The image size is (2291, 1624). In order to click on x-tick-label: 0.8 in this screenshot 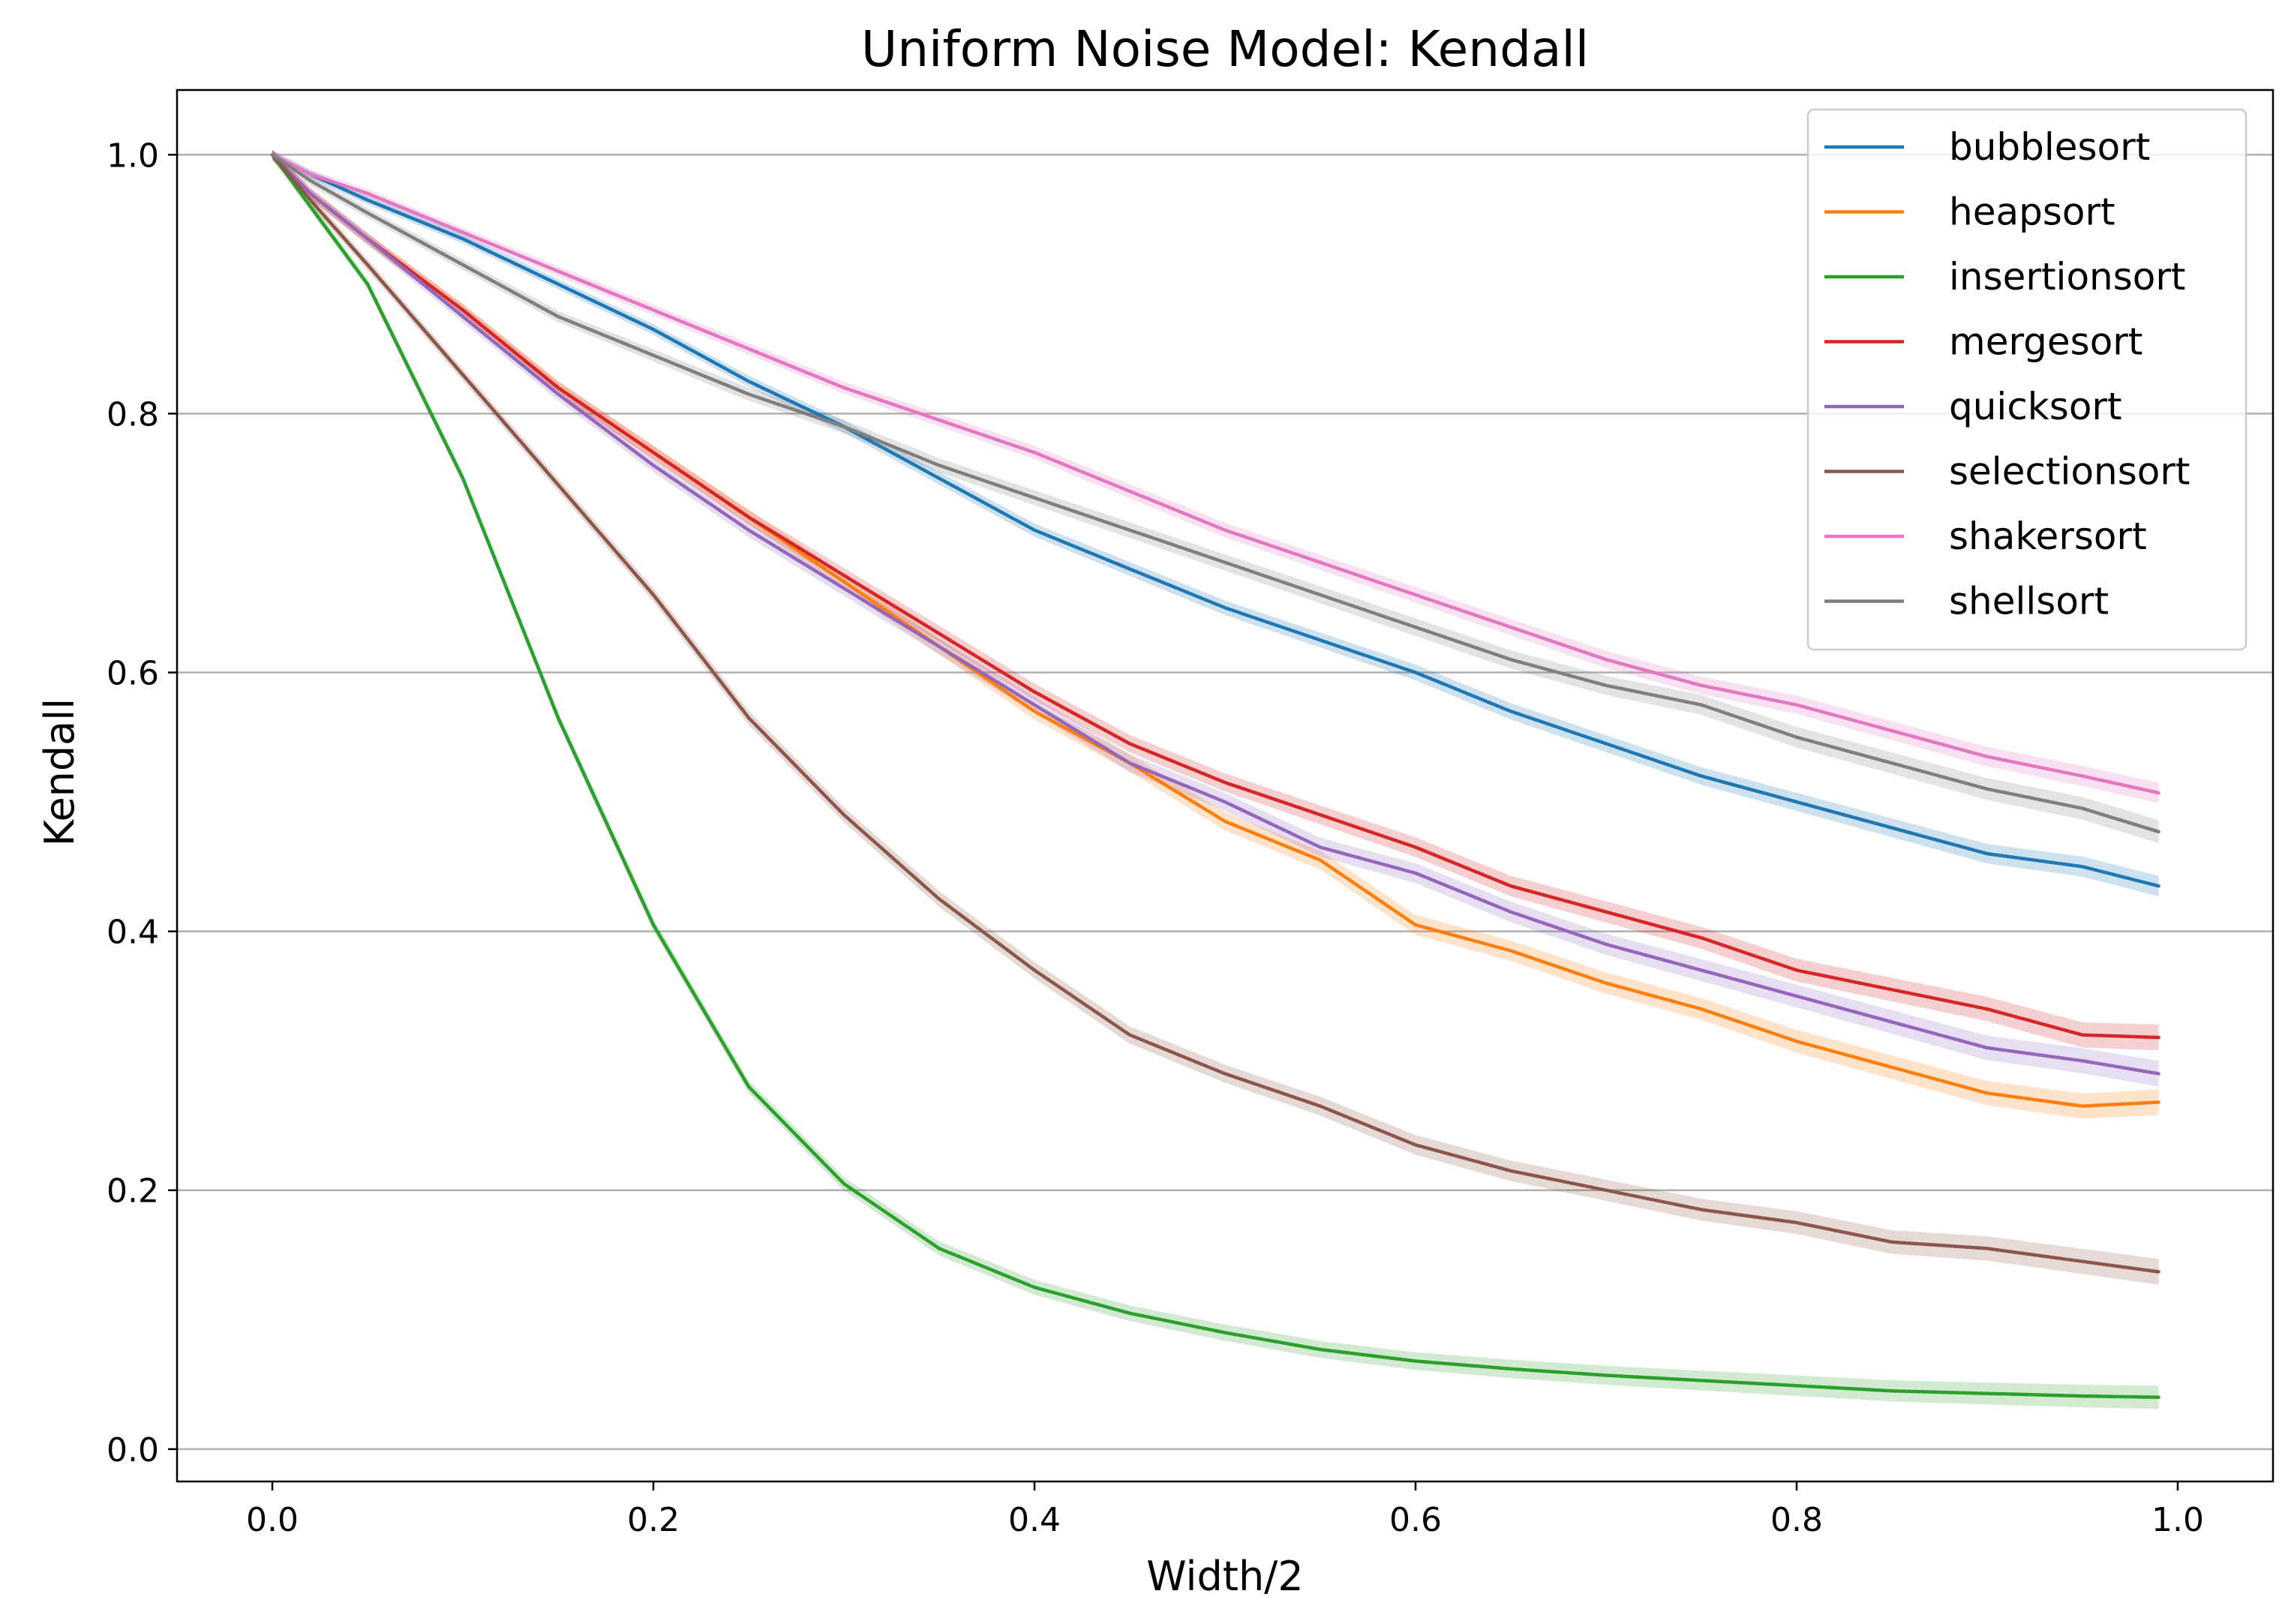, I will do `click(1797, 1520)`.